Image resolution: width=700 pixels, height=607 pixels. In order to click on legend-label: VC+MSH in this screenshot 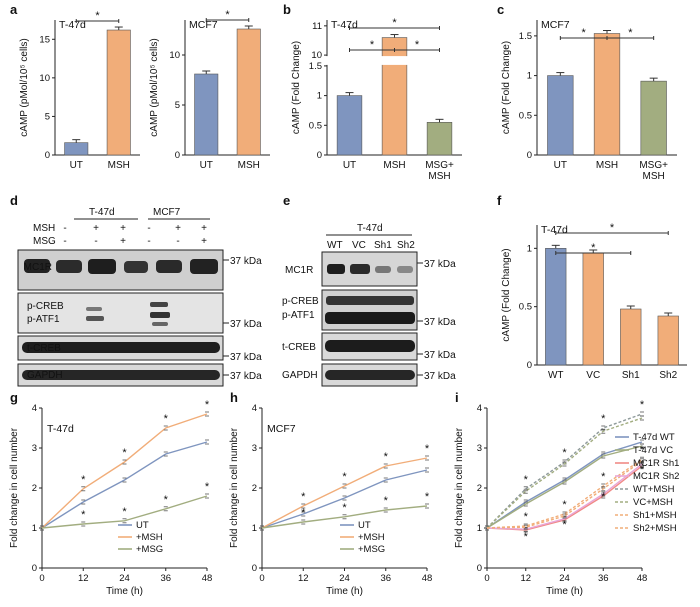, I will do `click(653, 502)`.